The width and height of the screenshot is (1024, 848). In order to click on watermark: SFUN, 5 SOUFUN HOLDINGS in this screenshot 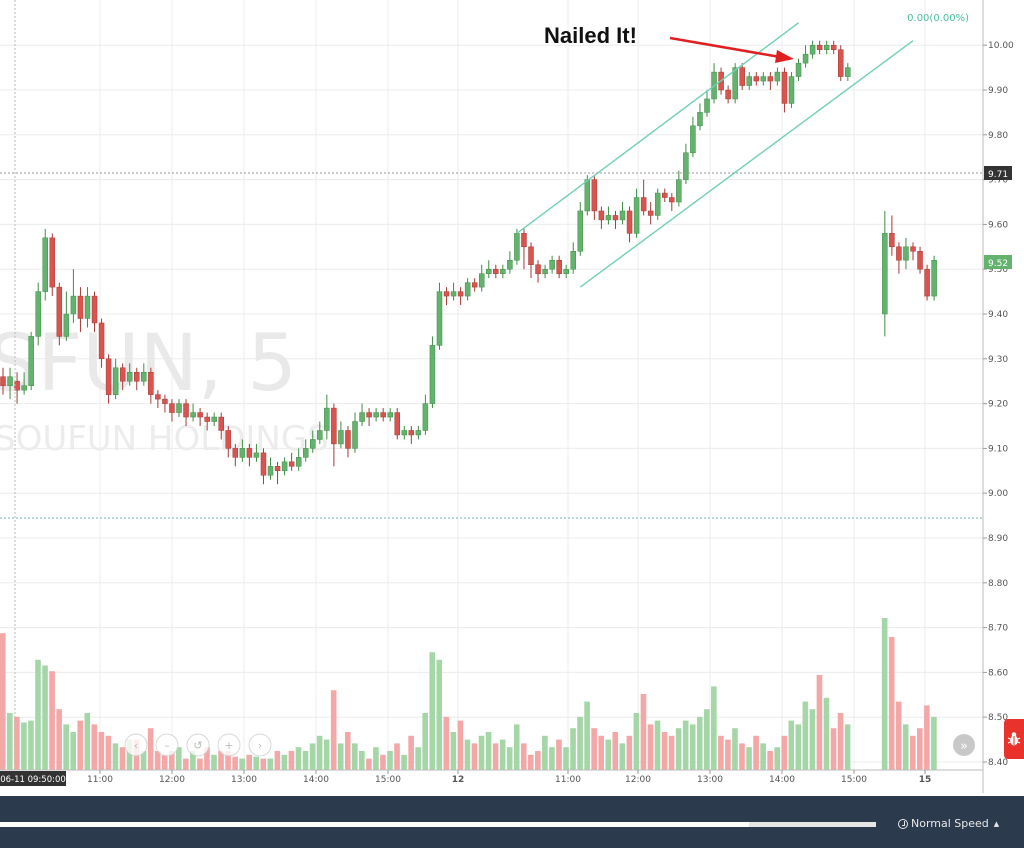, I will do `click(164, 389)`.